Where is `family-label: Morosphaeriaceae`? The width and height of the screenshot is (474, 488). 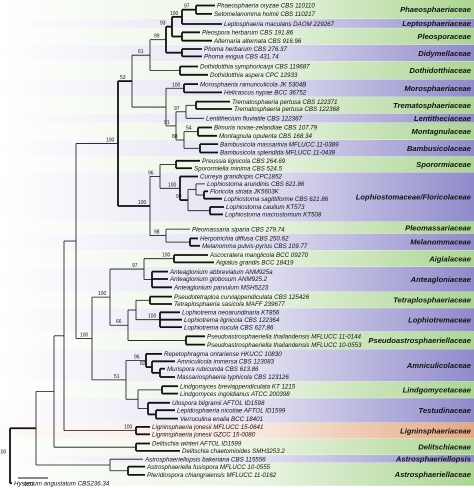
family-label: Morosphaeriaceae is located at coordinates (437, 88).